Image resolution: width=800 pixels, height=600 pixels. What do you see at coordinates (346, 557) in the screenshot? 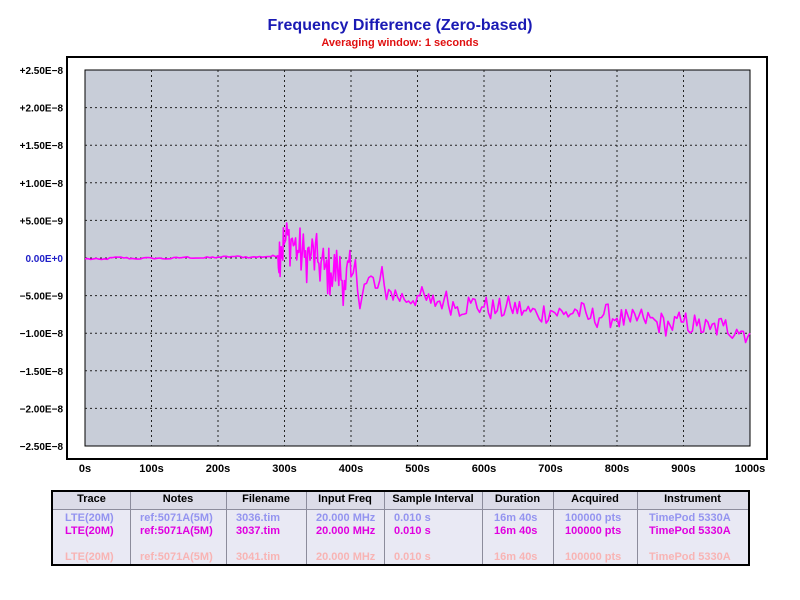
I see `legend-row-3-cell: 20.000 MHz` at bounding box center [346, 557].